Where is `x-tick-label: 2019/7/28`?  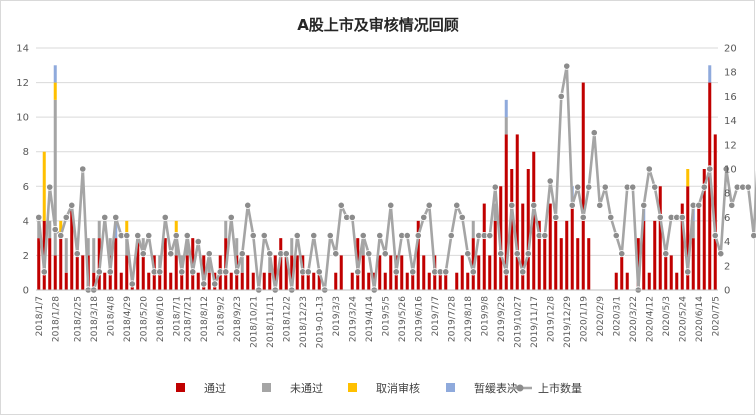 x-tick-label: 2019/7/28 is located at coordinates (452, 319).